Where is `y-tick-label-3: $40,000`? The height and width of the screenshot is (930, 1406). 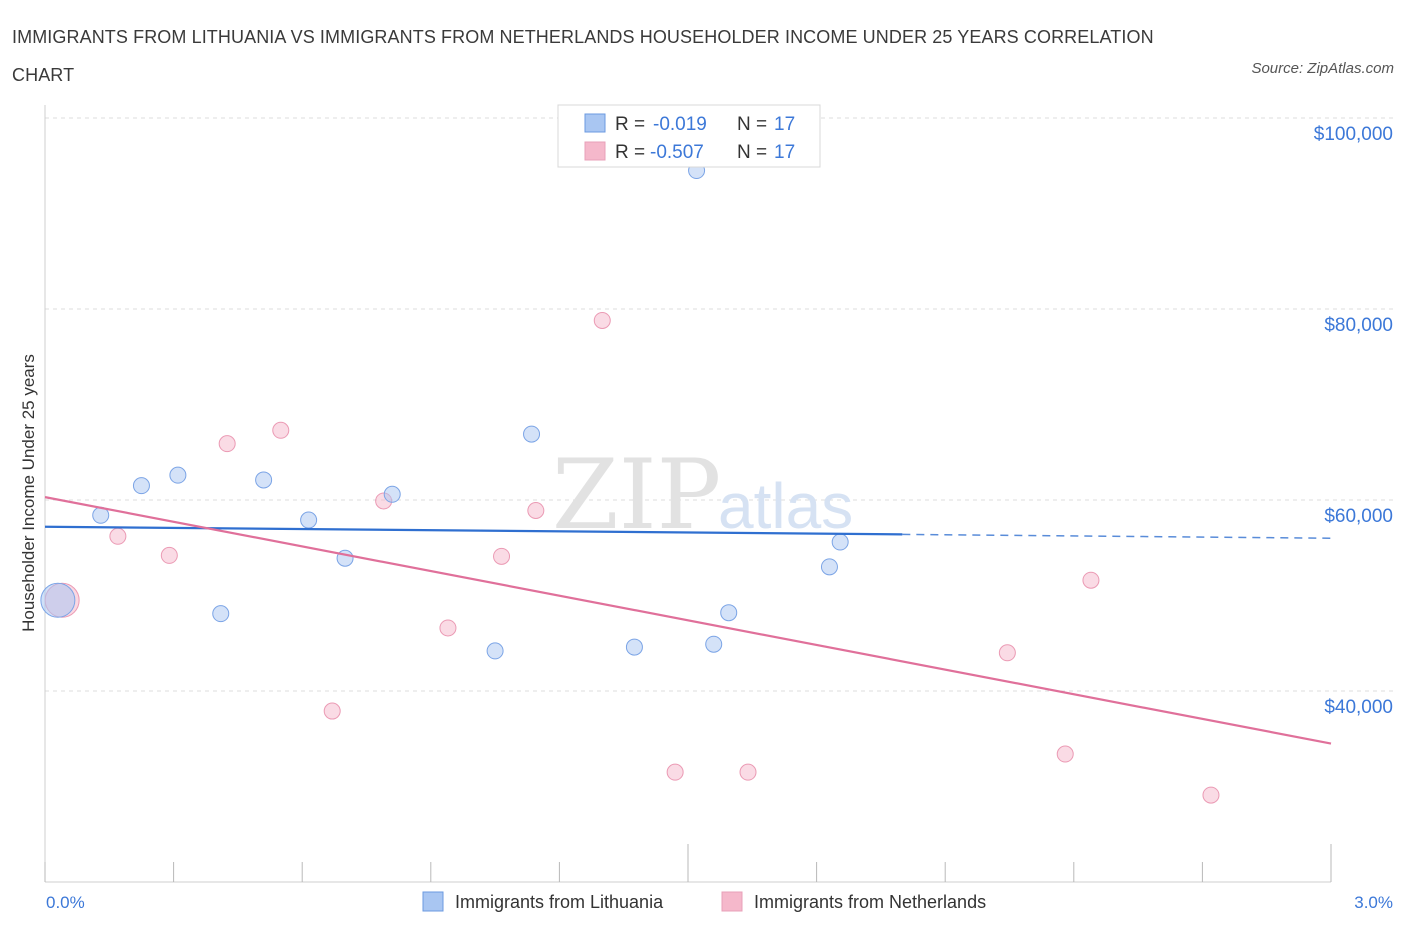 y-tick-label-3: $40,000 is located at coordinates (1358, 707).